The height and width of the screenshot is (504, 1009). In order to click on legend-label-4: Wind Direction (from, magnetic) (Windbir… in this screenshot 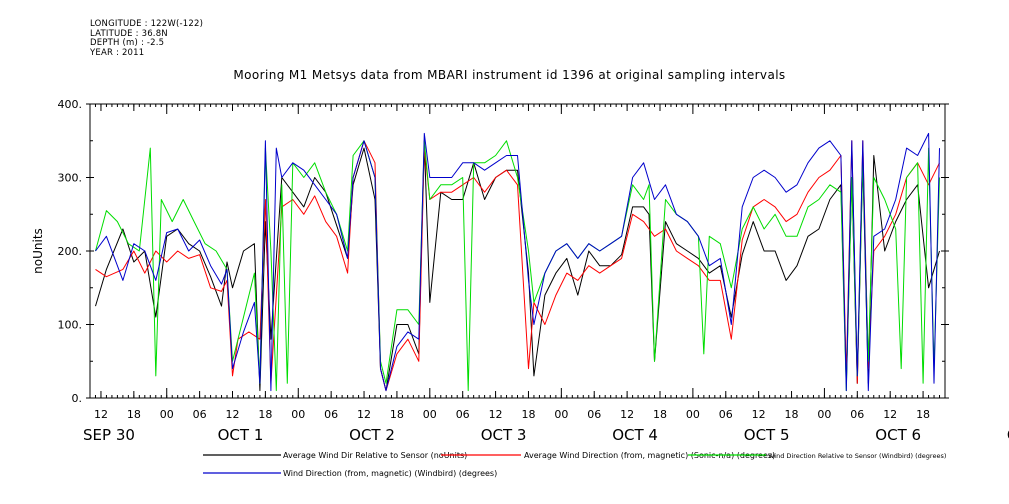, I will do `click(390, 473)`.